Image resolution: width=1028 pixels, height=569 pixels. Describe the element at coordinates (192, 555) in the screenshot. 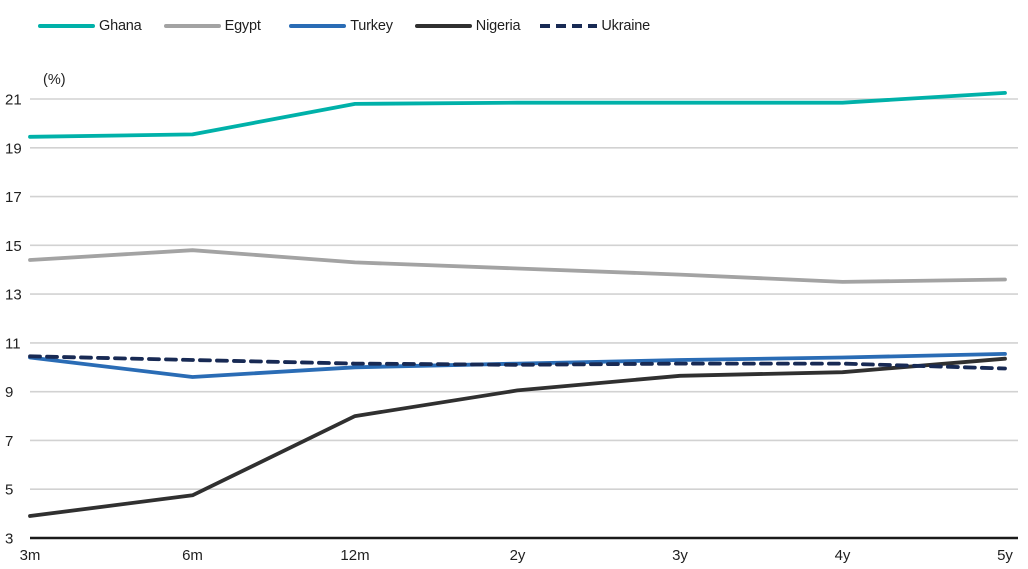

I see `x-tick-label: 6m` at that location.